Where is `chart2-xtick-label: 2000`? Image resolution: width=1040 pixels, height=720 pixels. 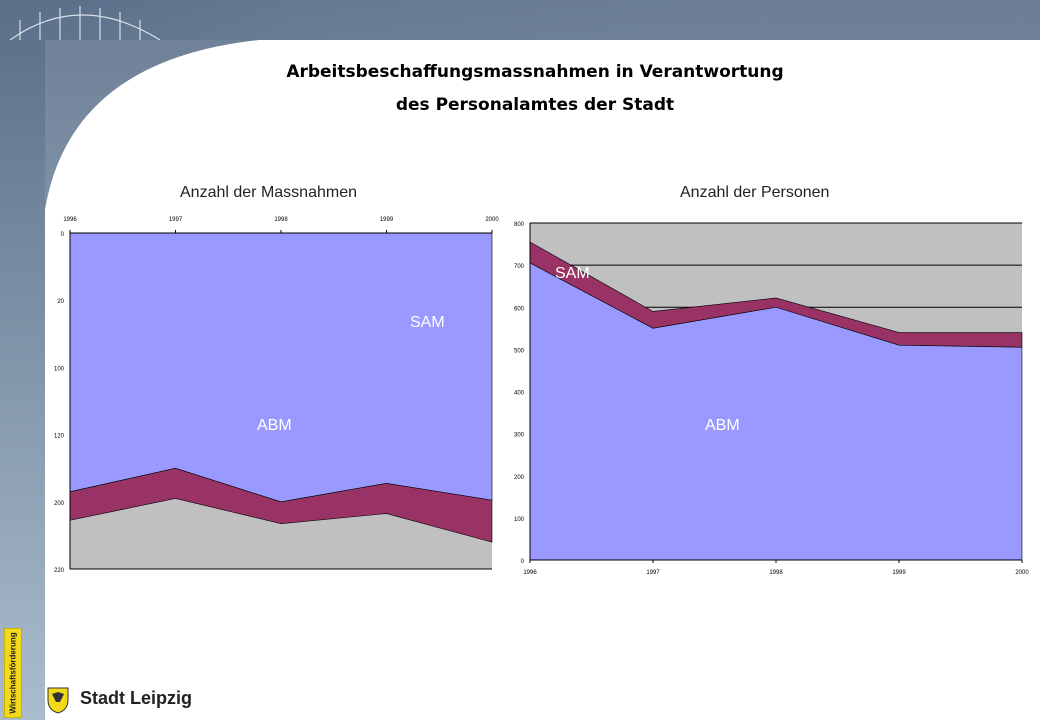
chart2-xtick-label: 2000 is located at coordinates (1022, 573).